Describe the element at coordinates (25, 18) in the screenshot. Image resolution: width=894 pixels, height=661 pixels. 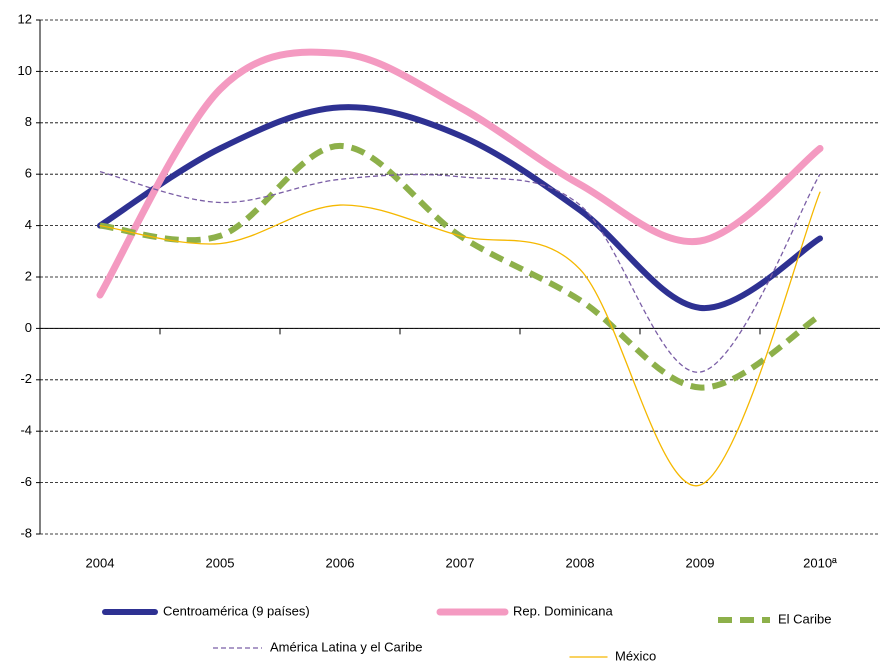
I see `y-tick-label: 12` at that location.